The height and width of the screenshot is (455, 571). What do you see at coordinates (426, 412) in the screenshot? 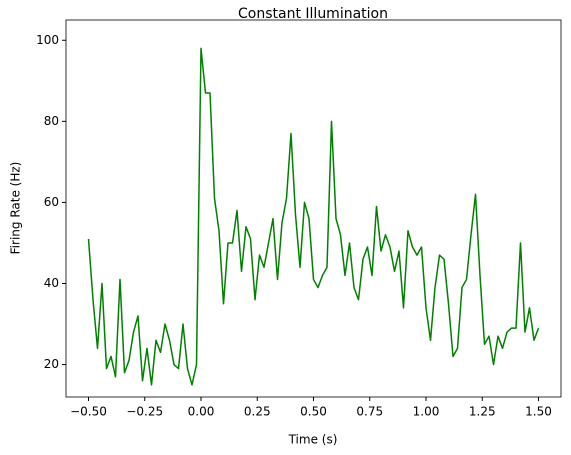
I see `x-tick-label: 1.00` at bounding box center [426, 412].